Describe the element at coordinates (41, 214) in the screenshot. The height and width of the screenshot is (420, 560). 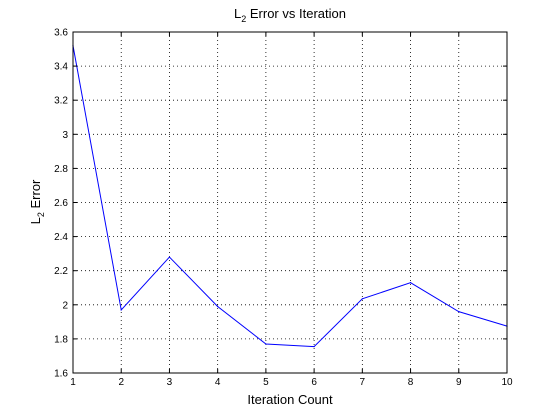
I see `y-axis-label-subscript: 2` at that location.